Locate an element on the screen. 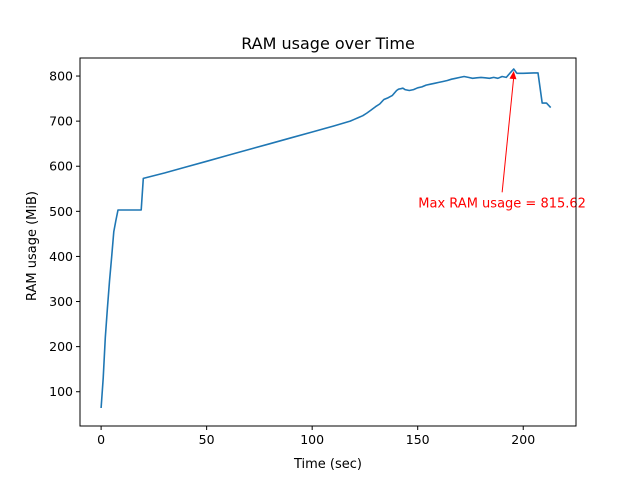 This screenshot has height=480, width=640. max-annotation: Max RAM usage = 815.62 is located at coordinates (502, 140).